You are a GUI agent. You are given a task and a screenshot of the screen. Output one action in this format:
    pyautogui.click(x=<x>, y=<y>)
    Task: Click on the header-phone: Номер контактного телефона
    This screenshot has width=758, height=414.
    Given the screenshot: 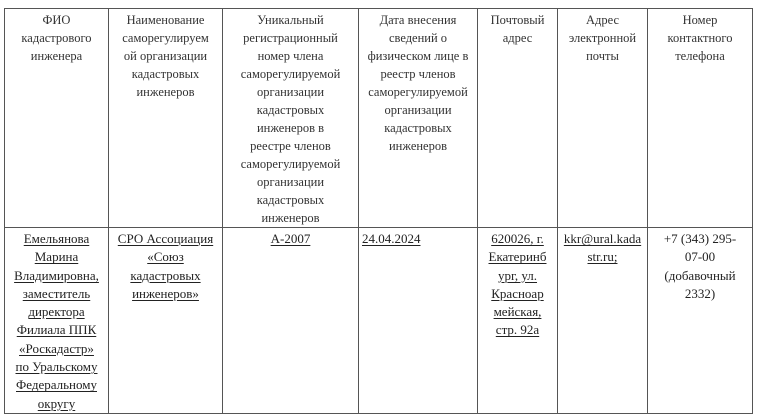 What is the action you would take?
    pyautogui.click(x=700, y=118)
    